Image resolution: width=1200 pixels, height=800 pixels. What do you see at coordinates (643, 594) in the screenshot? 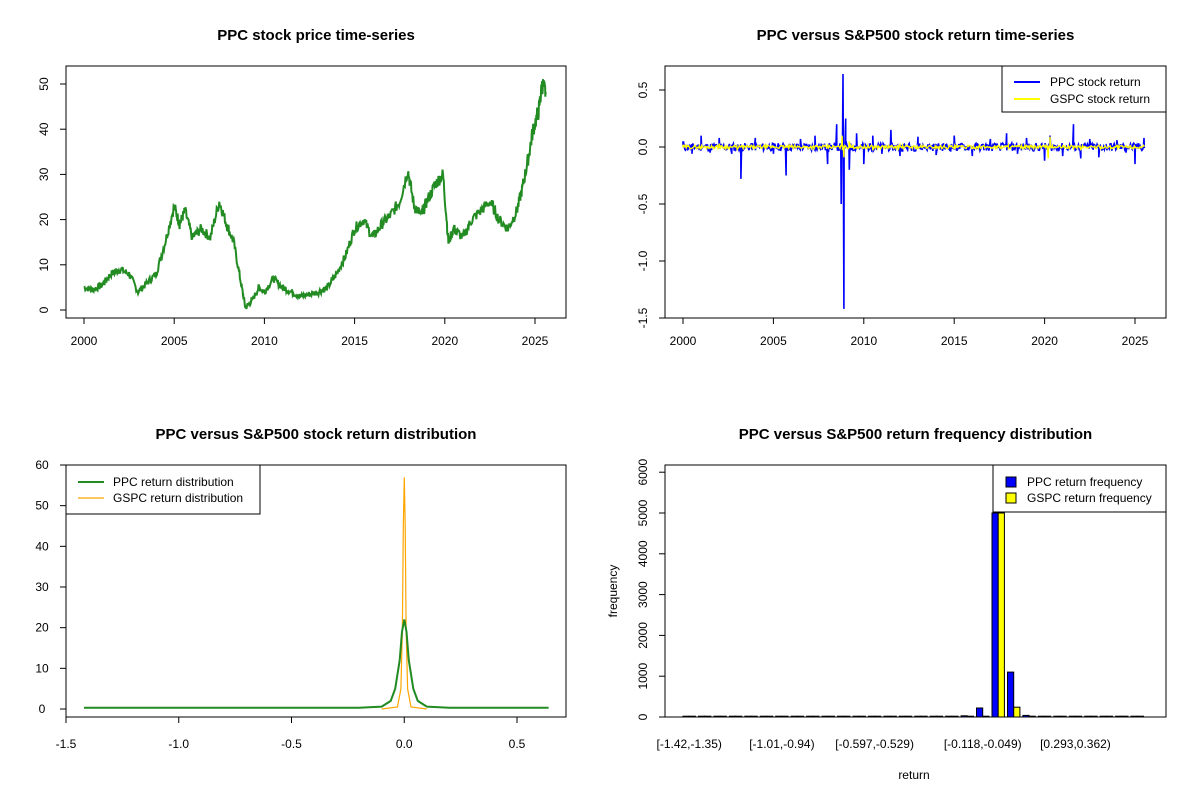
I see `y-tick-label: 3000` at bounding box center [643, 594].